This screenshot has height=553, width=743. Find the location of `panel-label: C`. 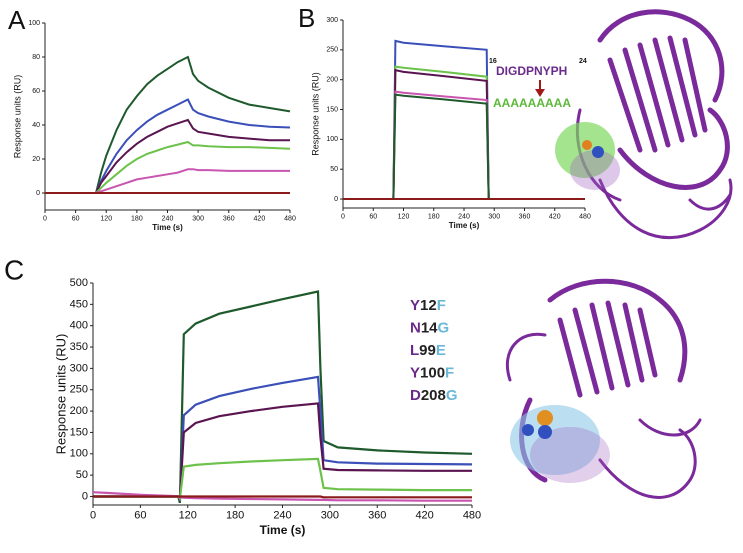

panel-label: C is located at coordinates (14, 269).